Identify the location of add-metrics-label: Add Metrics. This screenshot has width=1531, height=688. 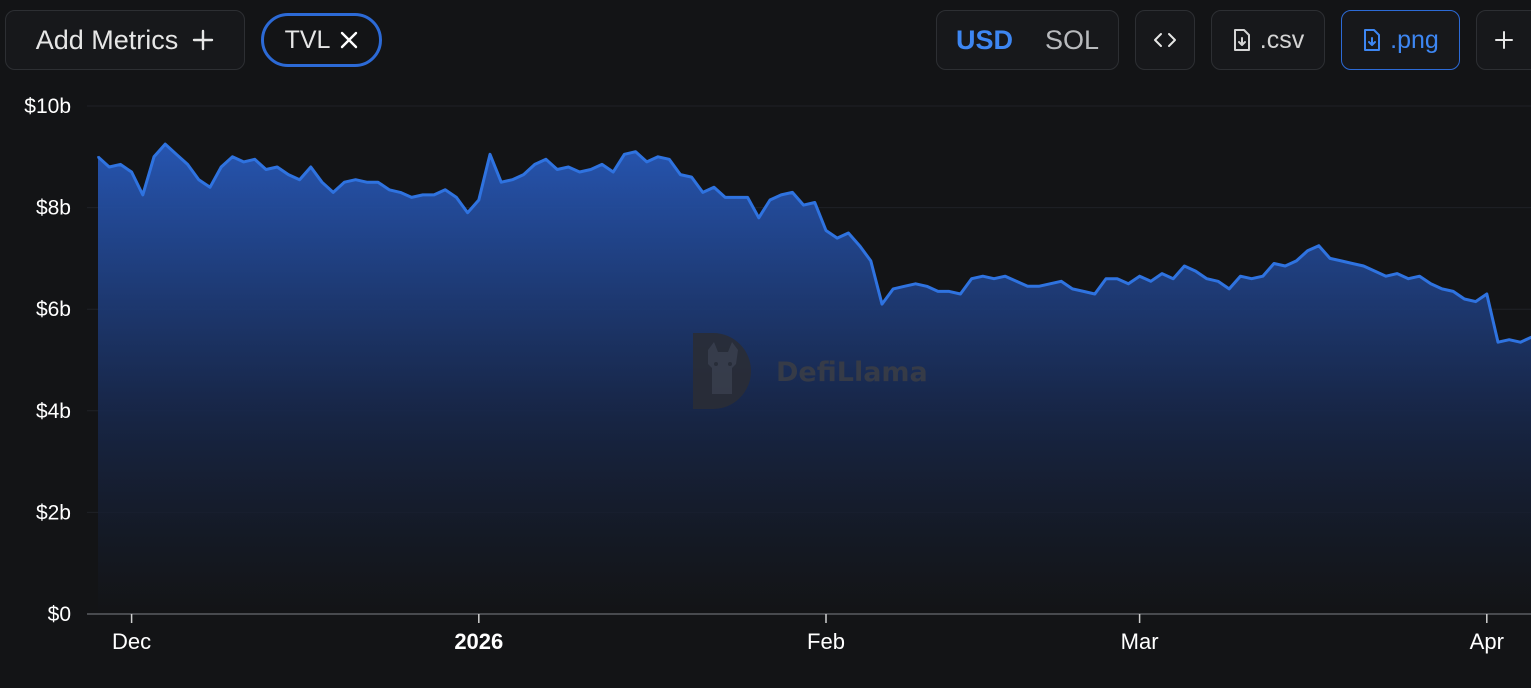
(107, 39).